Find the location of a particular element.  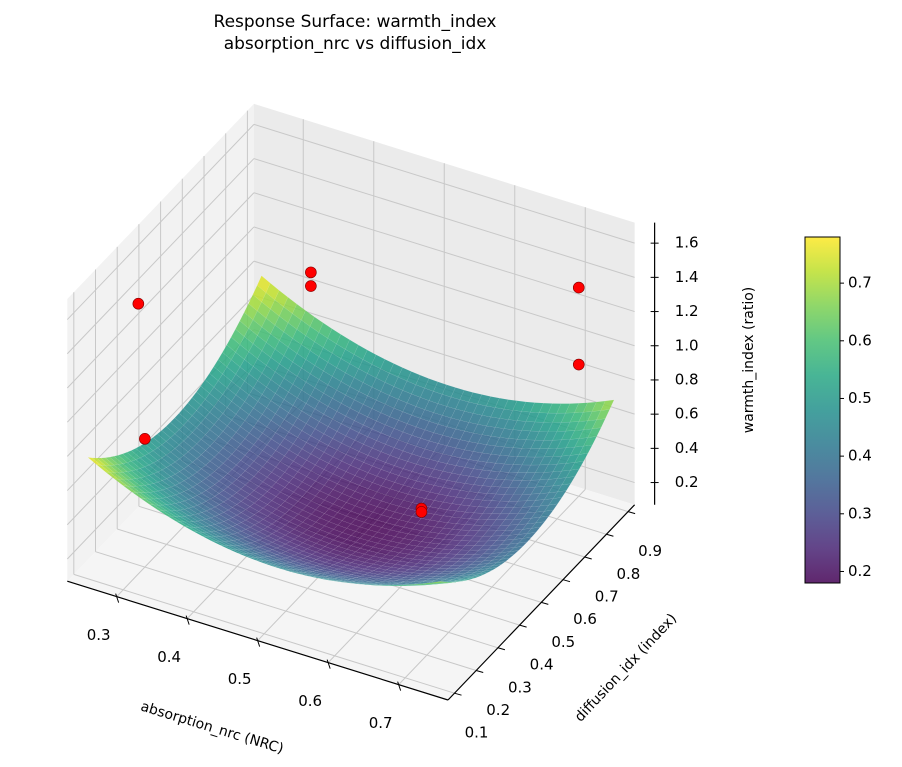

chart-subtitle: absorption_nrc vs diffusion_idx is located at coordinates (355, 44).